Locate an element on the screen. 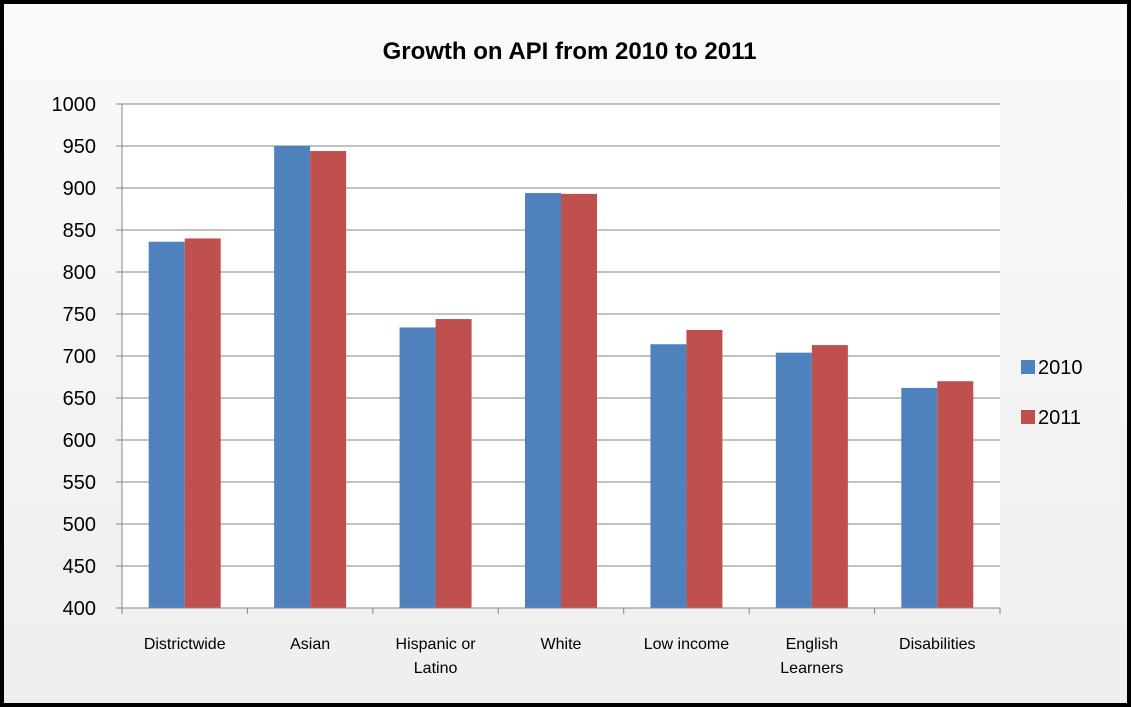 The image size is (1131, 707). chart-title: Growth on API from 2010 to 2011 is located at coordinates (569, 51).